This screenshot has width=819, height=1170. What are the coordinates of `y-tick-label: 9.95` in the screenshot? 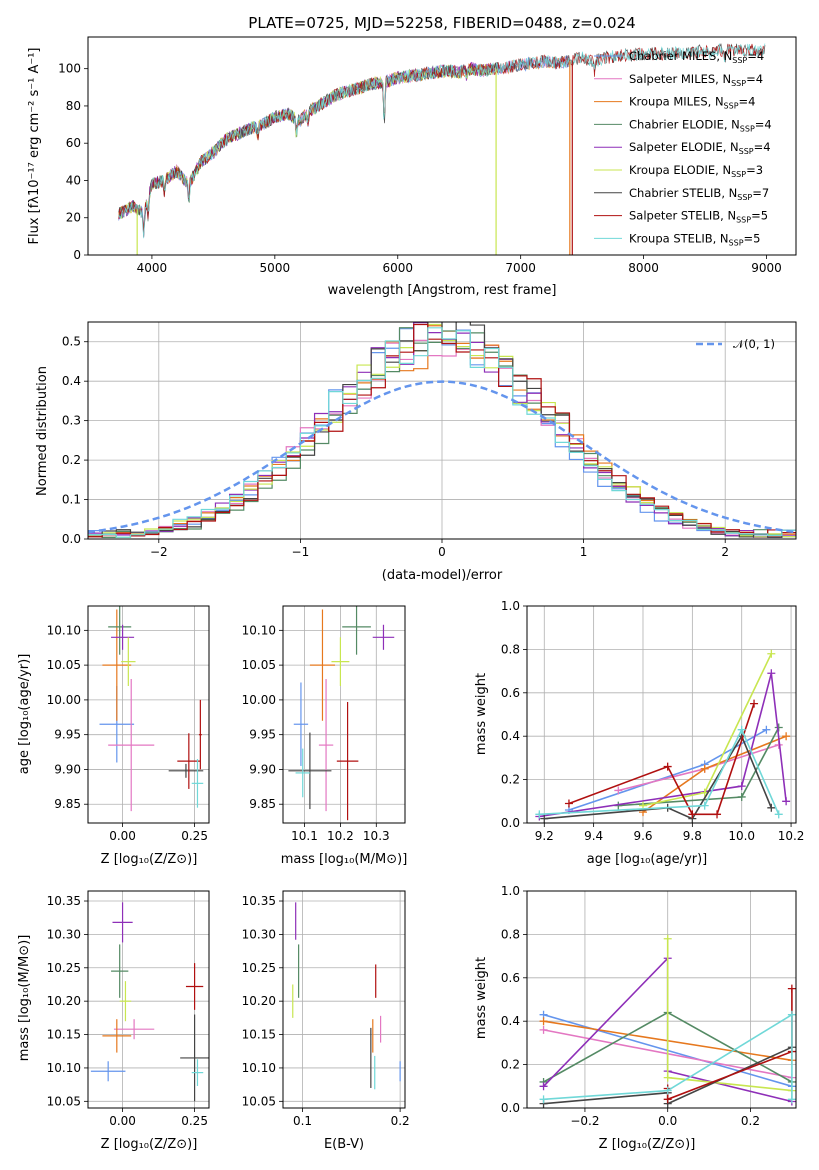 It's located at (67, 735).